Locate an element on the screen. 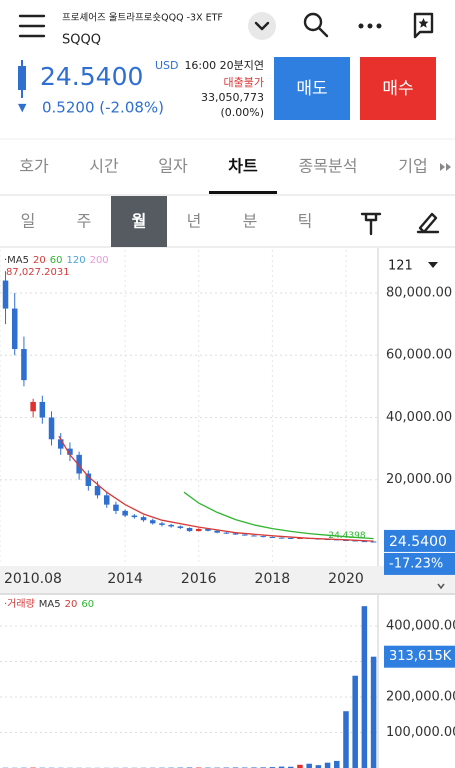  sell-button is located at coordinates (312, 88).